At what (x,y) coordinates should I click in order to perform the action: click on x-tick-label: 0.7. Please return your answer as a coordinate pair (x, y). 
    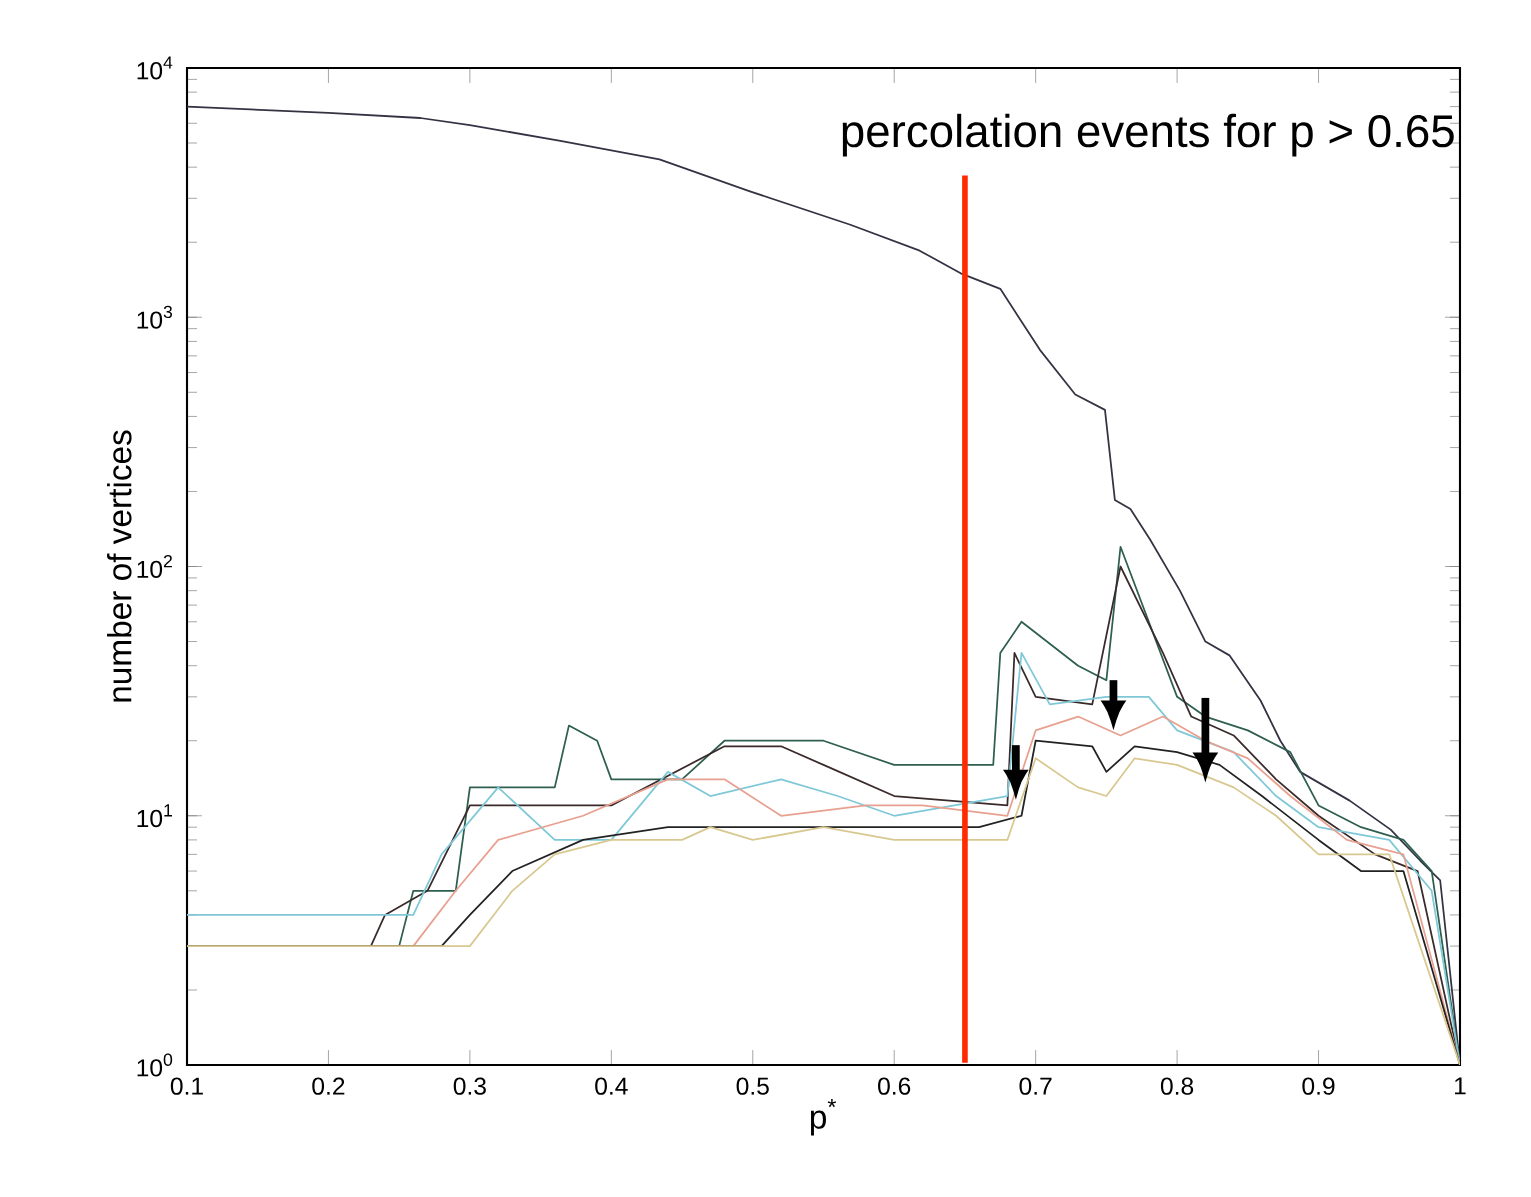
    Looking at the image, I should click on (1035, 1086).